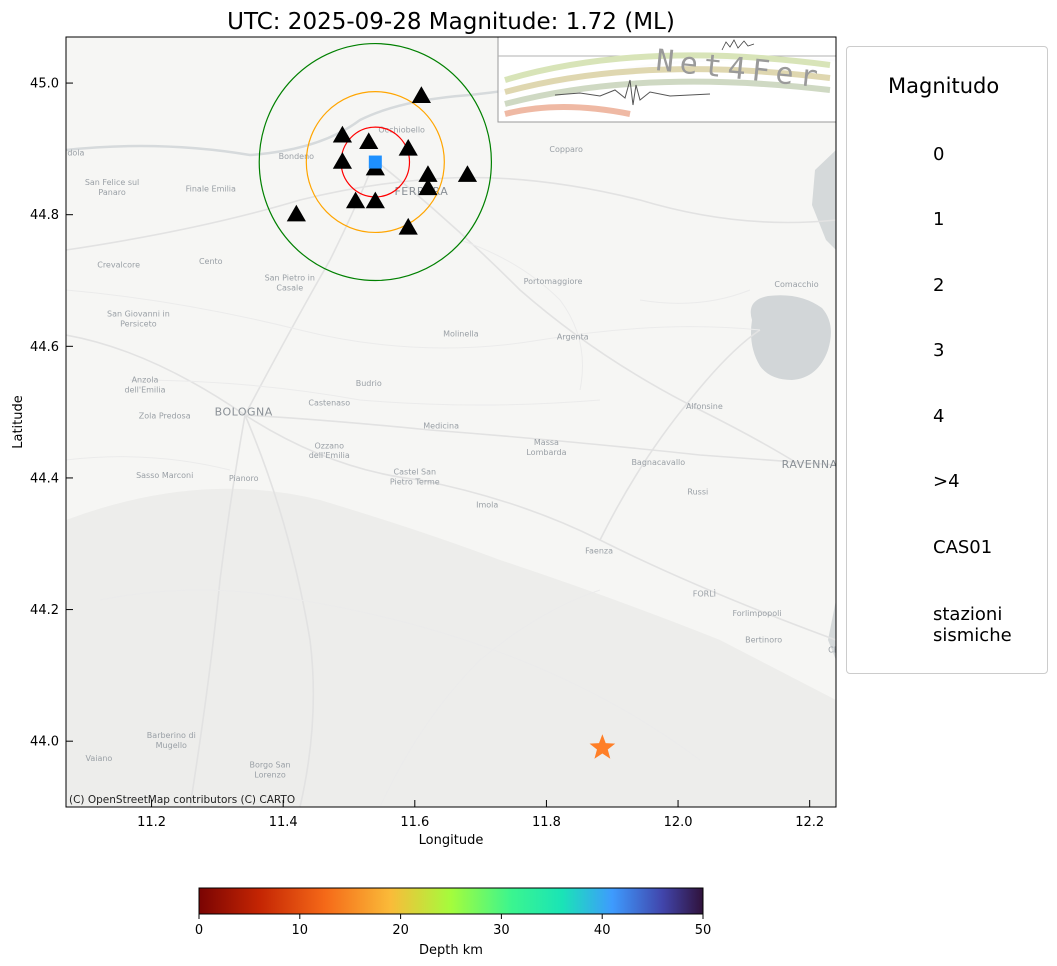 Image resolution: width=1057 pixels, height=966 pixels. I want to click on colorbar-tick-label: 30, so click(501, 930).